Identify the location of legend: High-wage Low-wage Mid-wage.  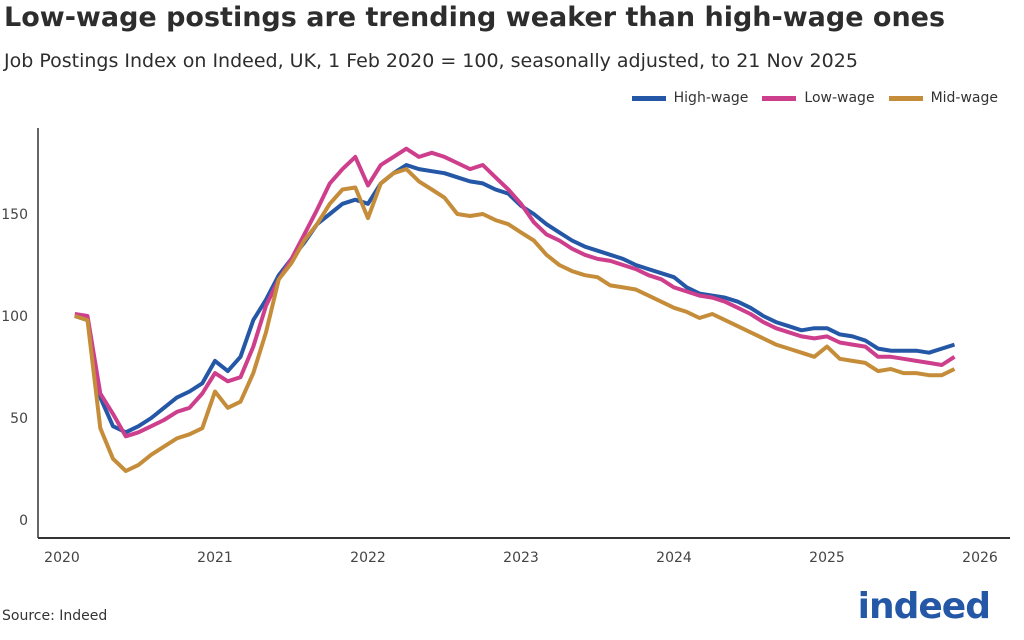
(814, 98).